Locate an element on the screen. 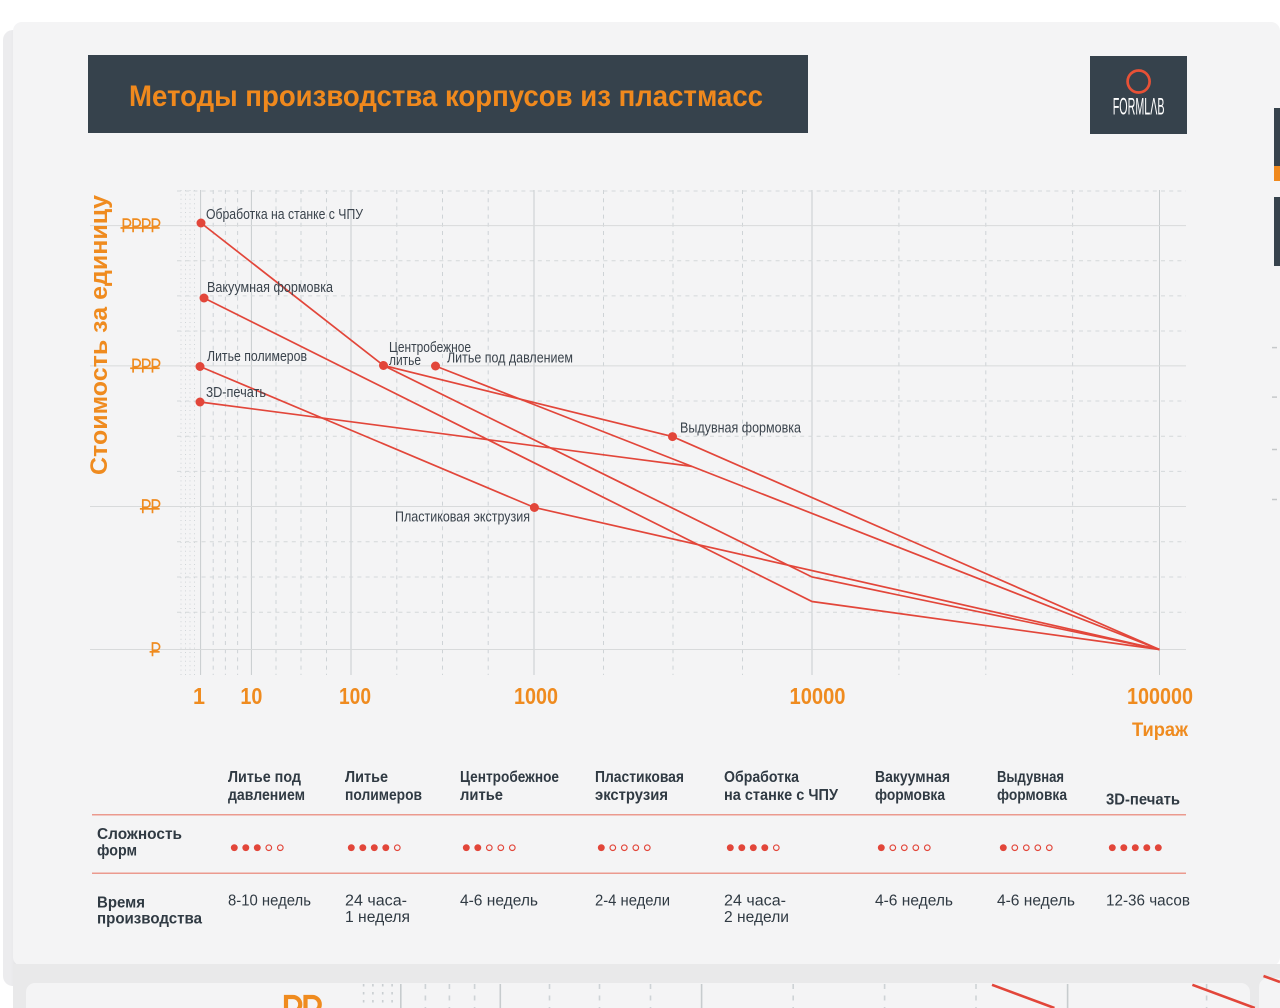  svg-text: Стоимость за единицу is located at coordinates (99, 334).